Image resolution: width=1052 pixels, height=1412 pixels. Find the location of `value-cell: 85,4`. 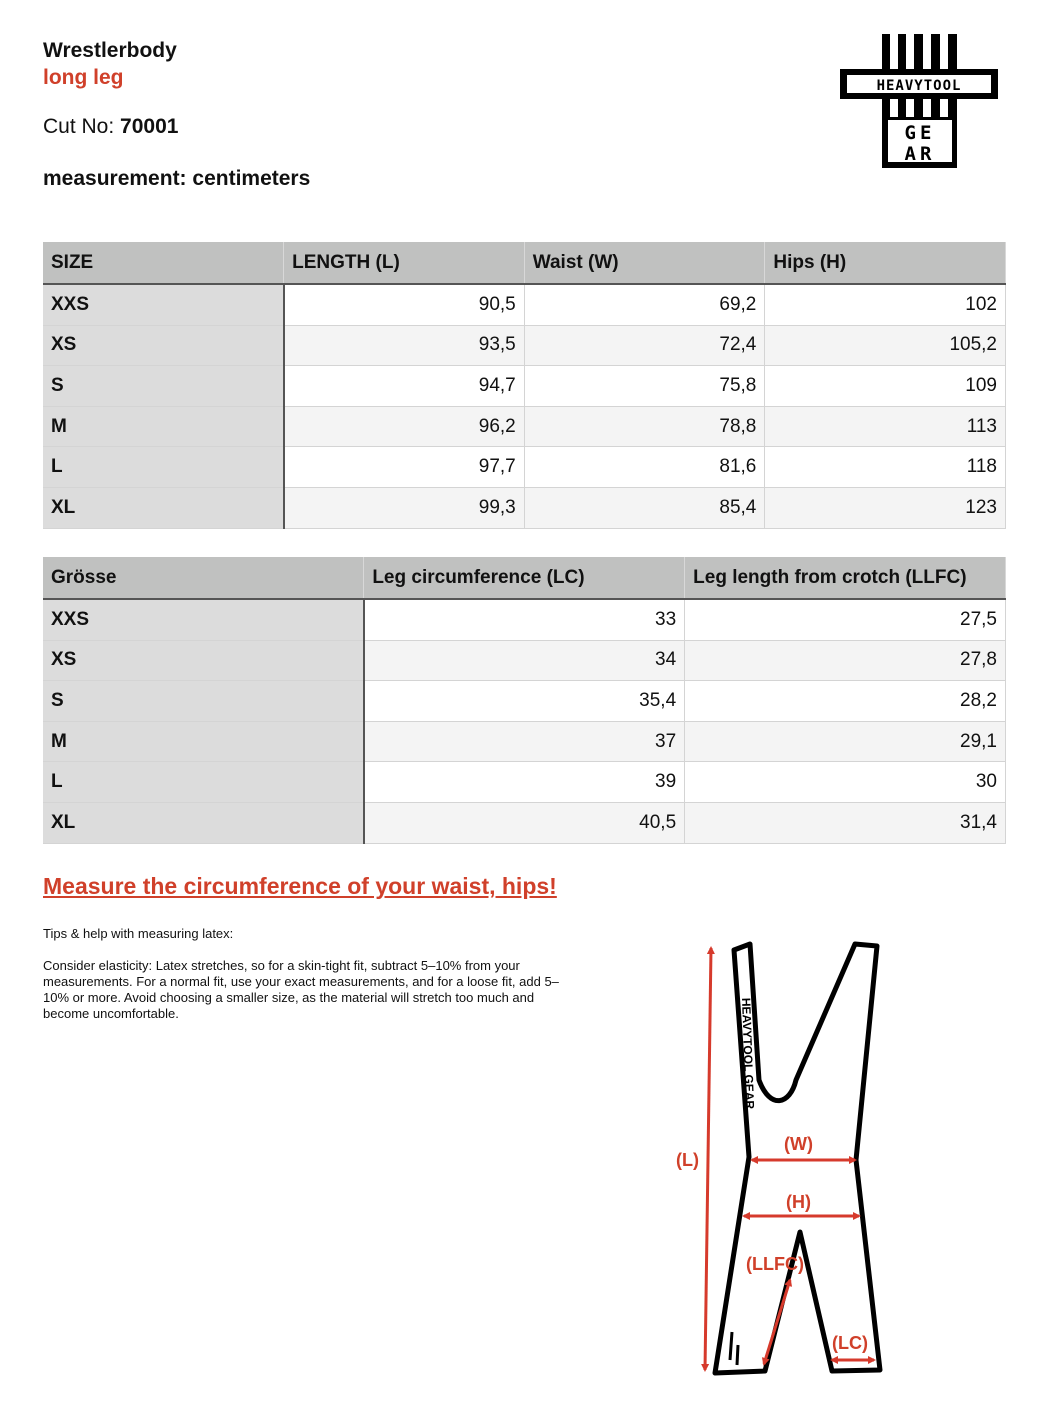

value-cell: 85,4 is located at coordinates (645, 508).